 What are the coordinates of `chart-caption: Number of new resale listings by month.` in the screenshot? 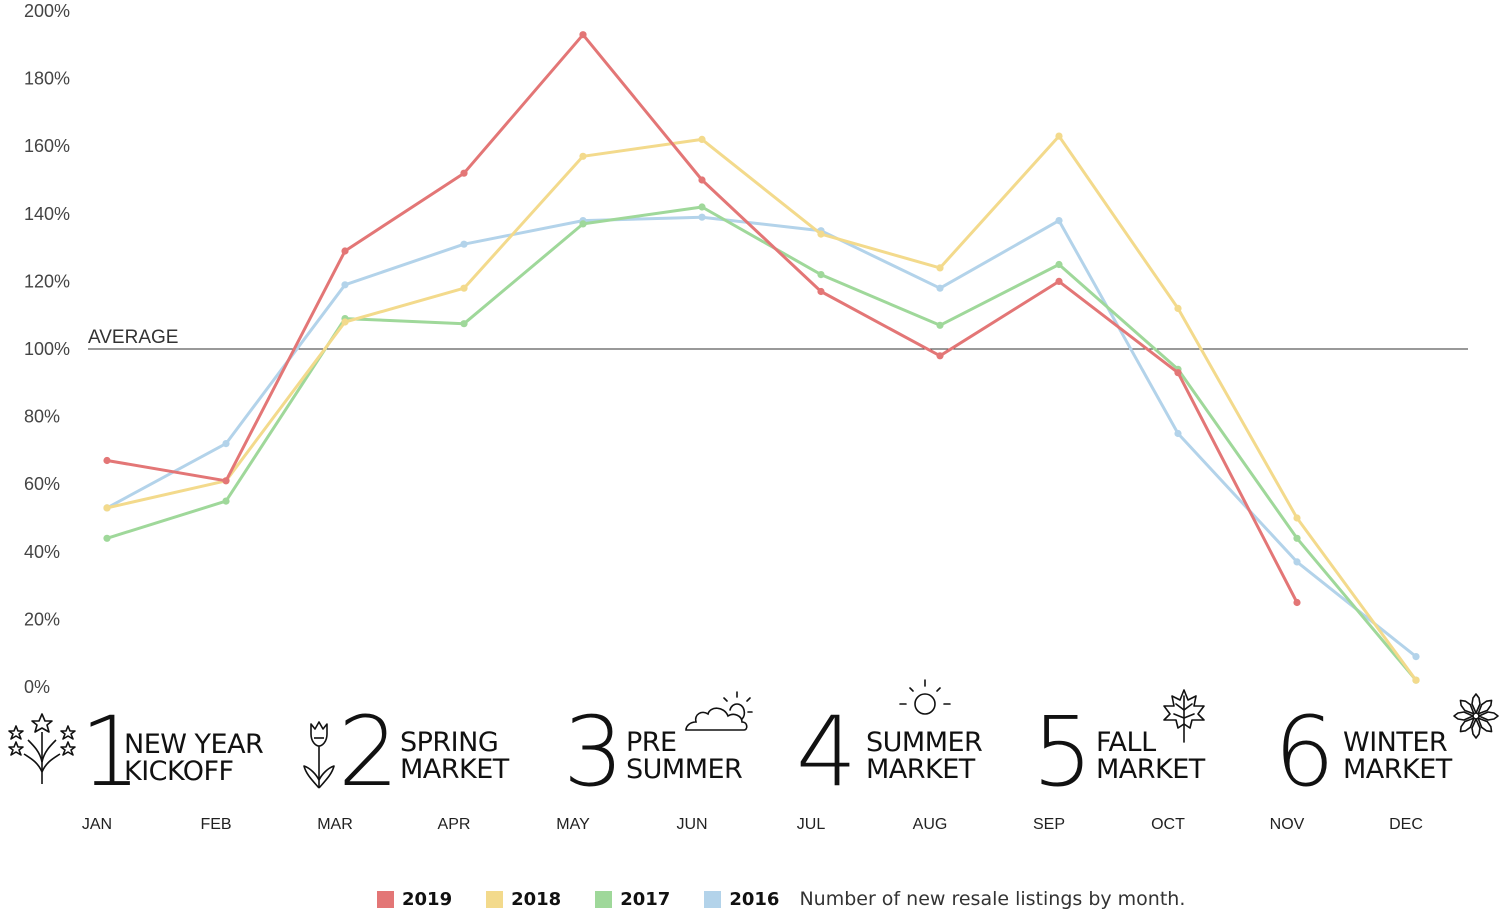 It's located at (992, 899).